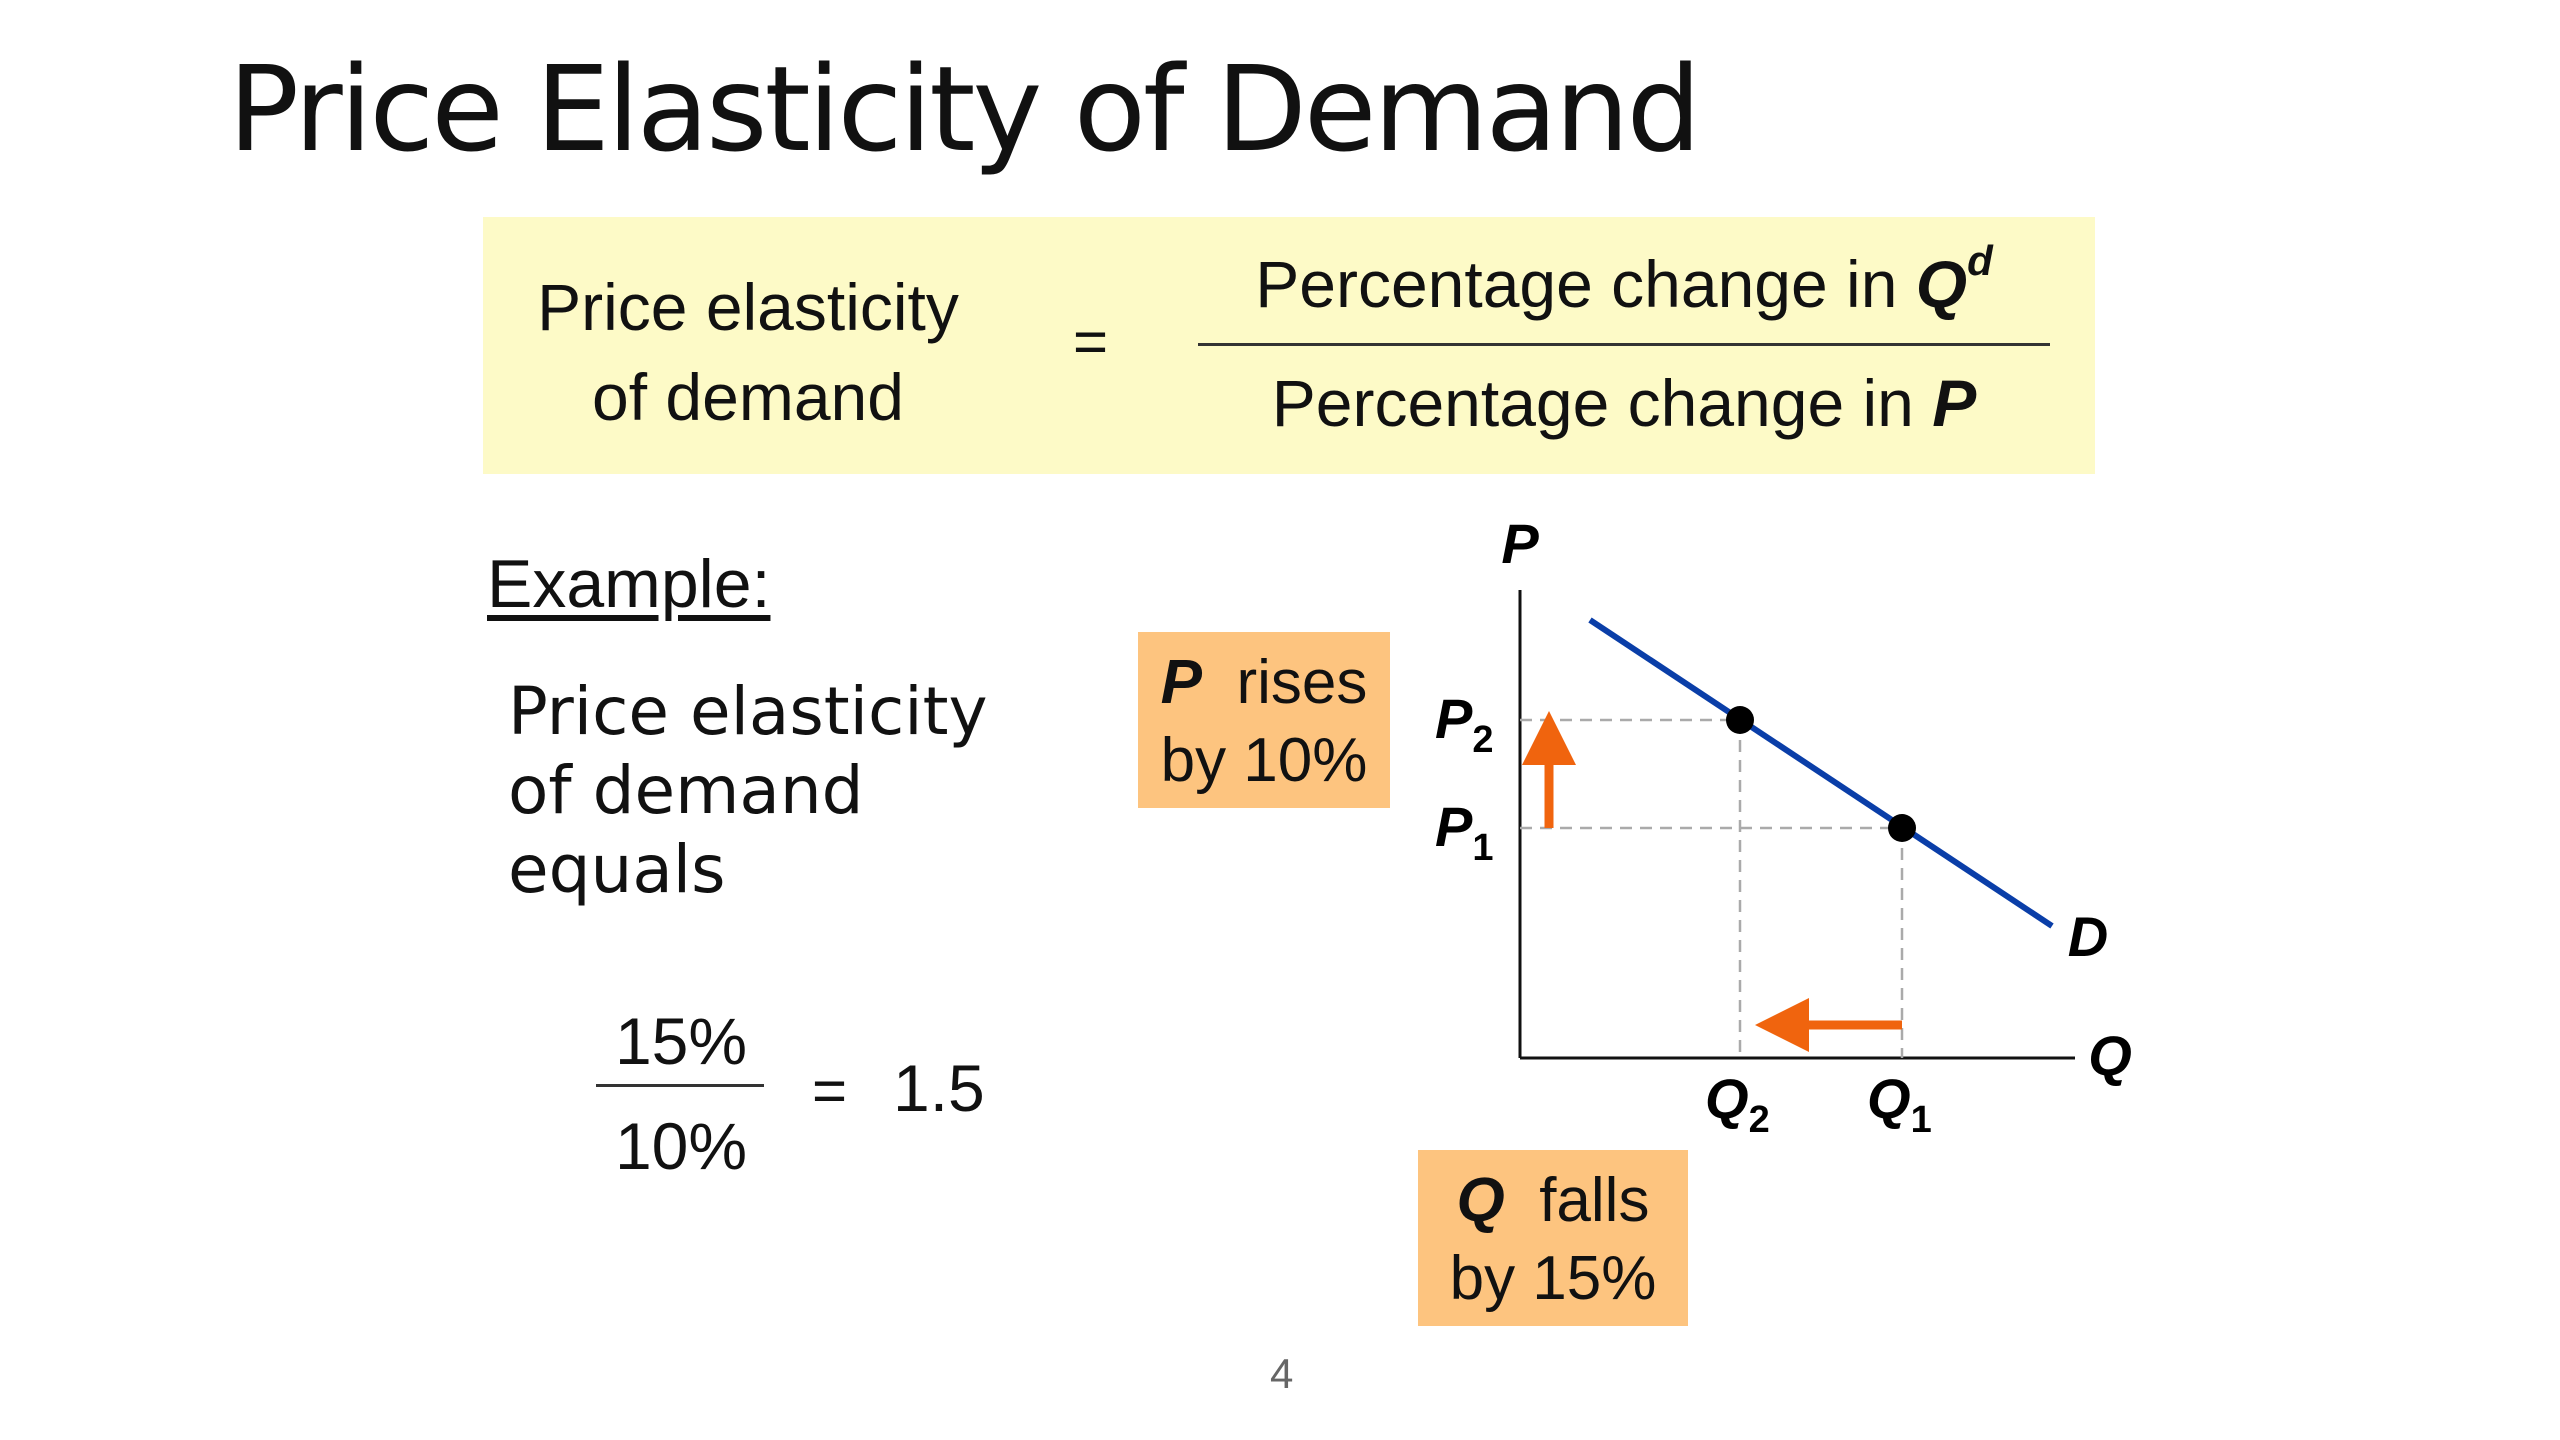 The height and width of the screenshot is (1440, 2560). I want to click on calc-fraction-line, so click(680, 1085).